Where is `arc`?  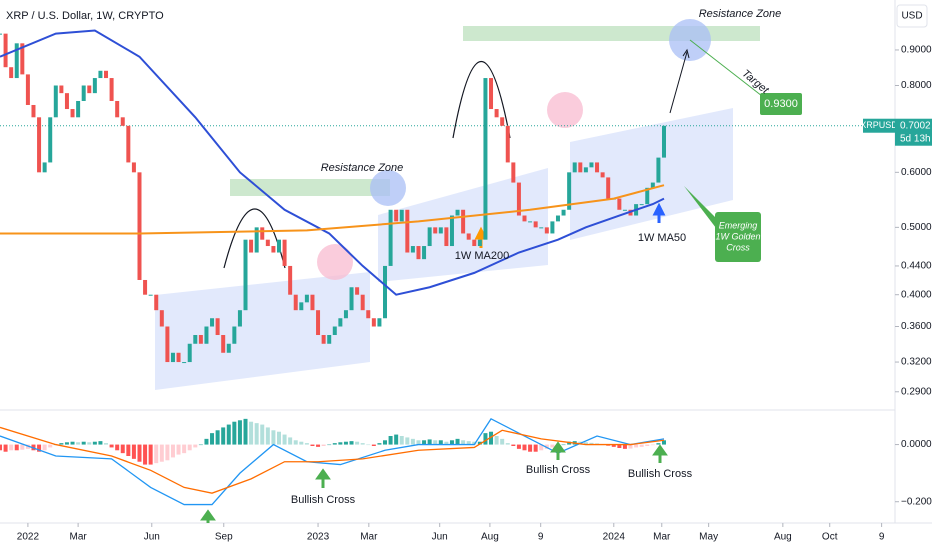
arc is located at coordinates (481, 99).